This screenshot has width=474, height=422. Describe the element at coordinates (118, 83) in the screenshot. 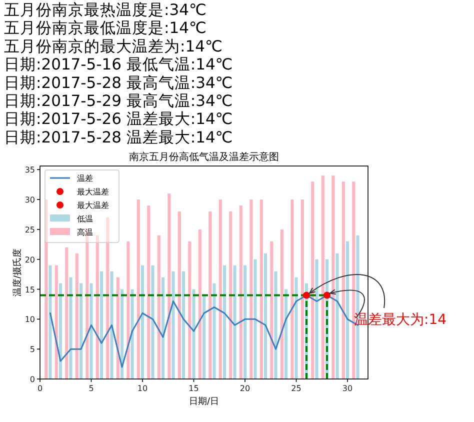

I see `text: 日期:2017-5-28 最高气温:34℃` at that location.